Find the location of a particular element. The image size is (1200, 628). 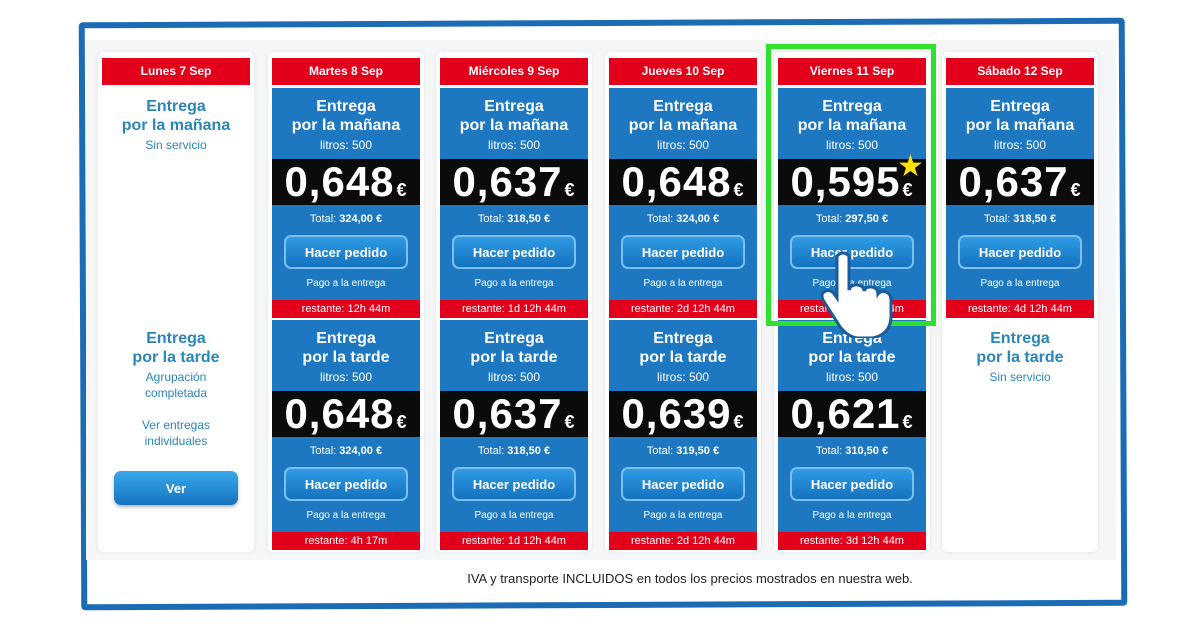

view-individual-note: Ver entregas individuales is located at coordinates (176, 433).